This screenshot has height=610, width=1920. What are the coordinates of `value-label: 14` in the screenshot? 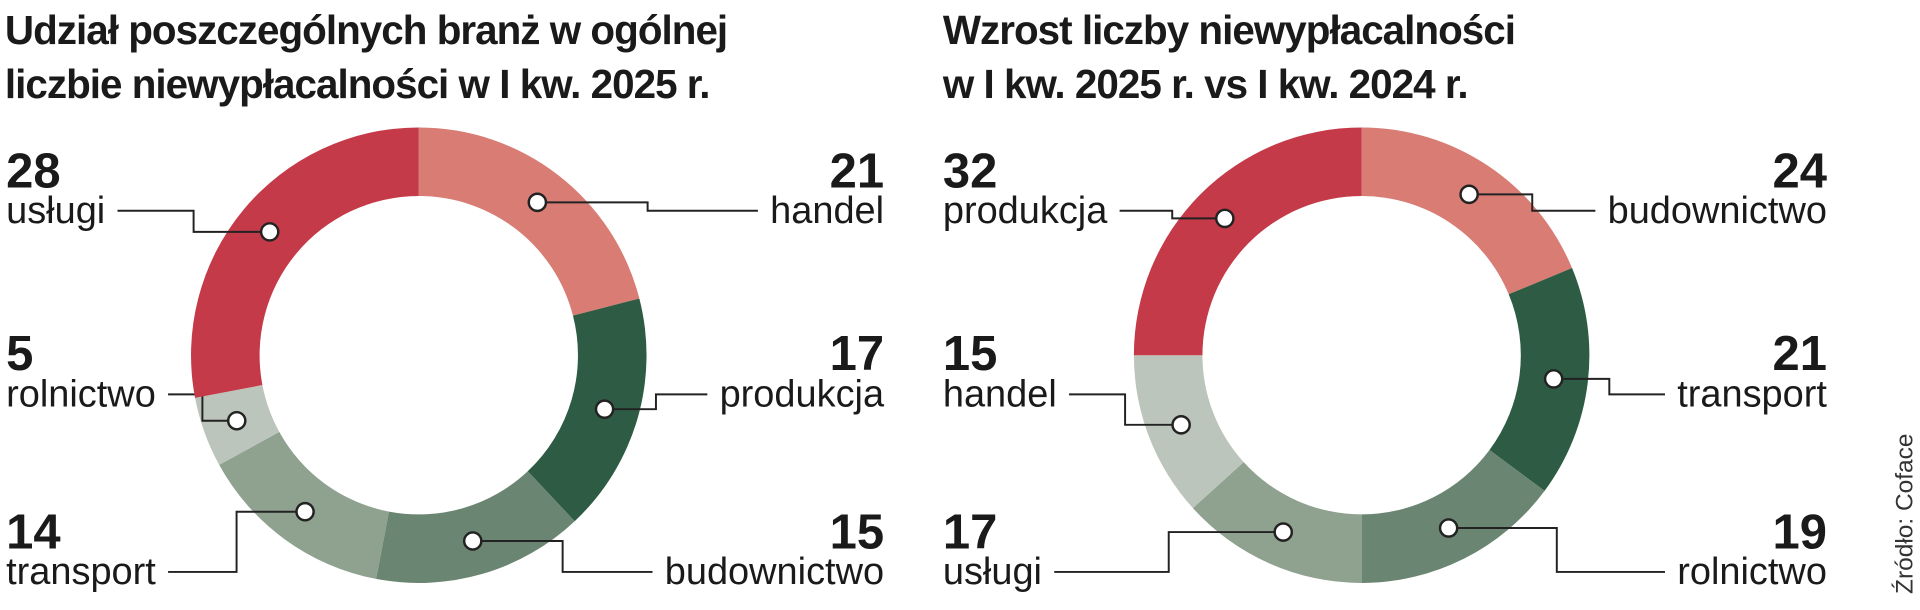 It's located at (33, 533).